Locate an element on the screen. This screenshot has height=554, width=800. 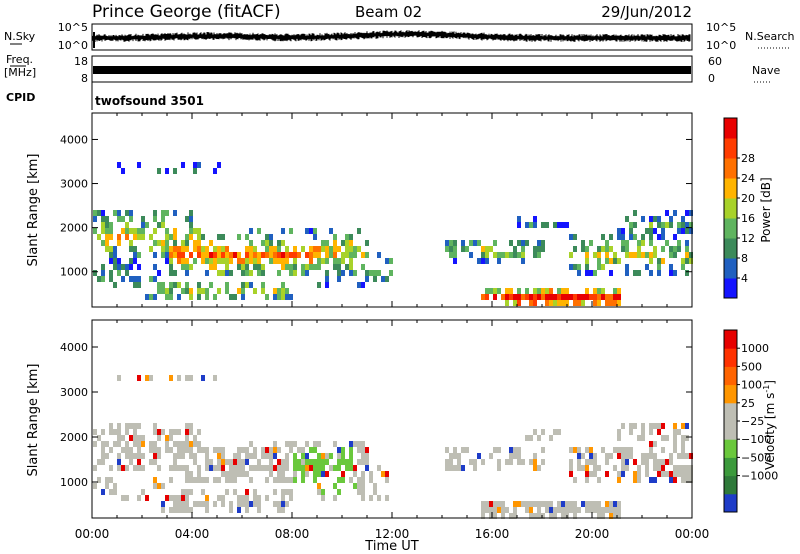
nave-label: Nave is located at coordinates (766, 70).